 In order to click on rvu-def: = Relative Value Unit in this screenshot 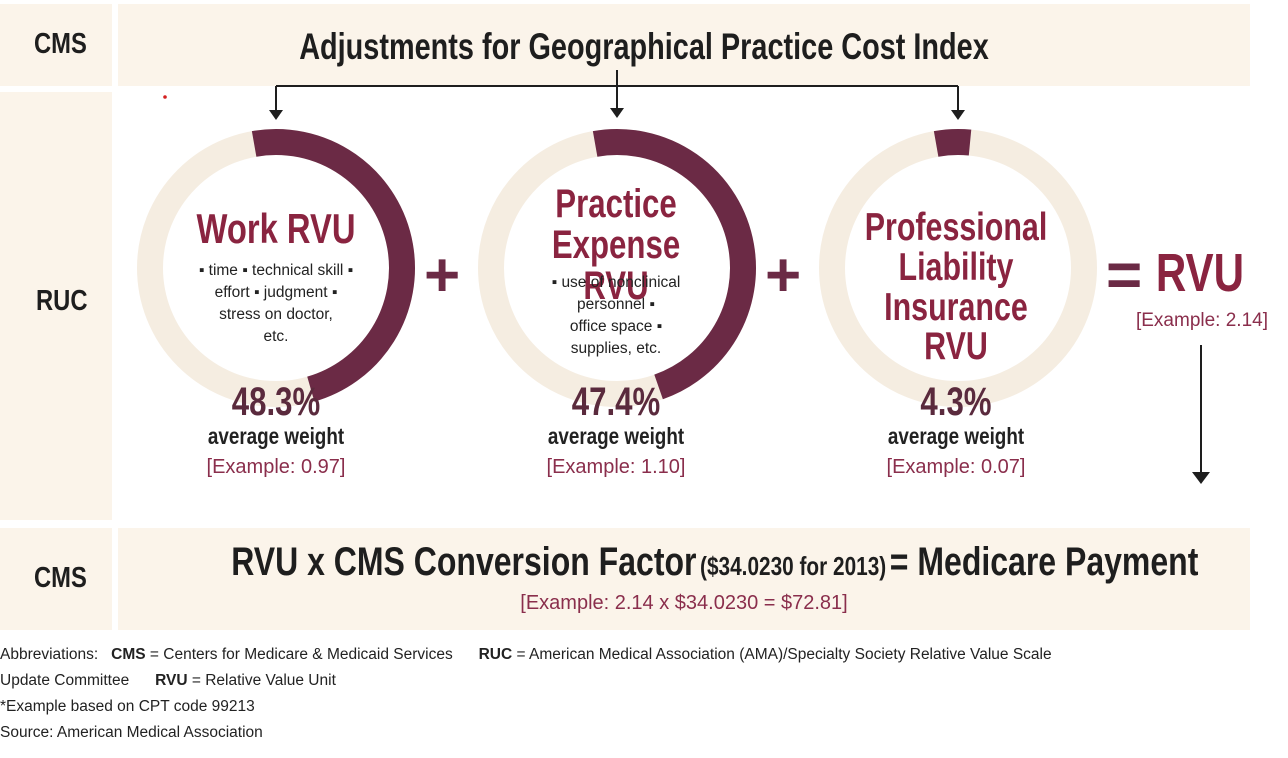, I will do `click(263, 680)`.